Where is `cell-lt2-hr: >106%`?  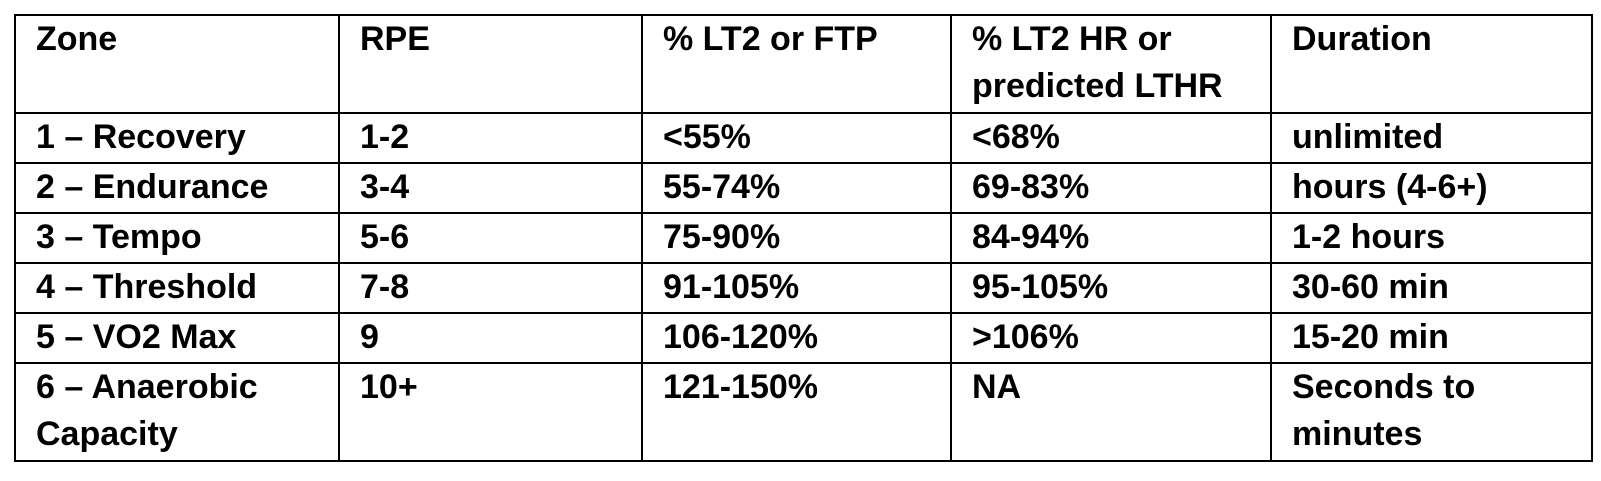
cell-lt2-hr: >106% is located at coordinates (1111, 338).